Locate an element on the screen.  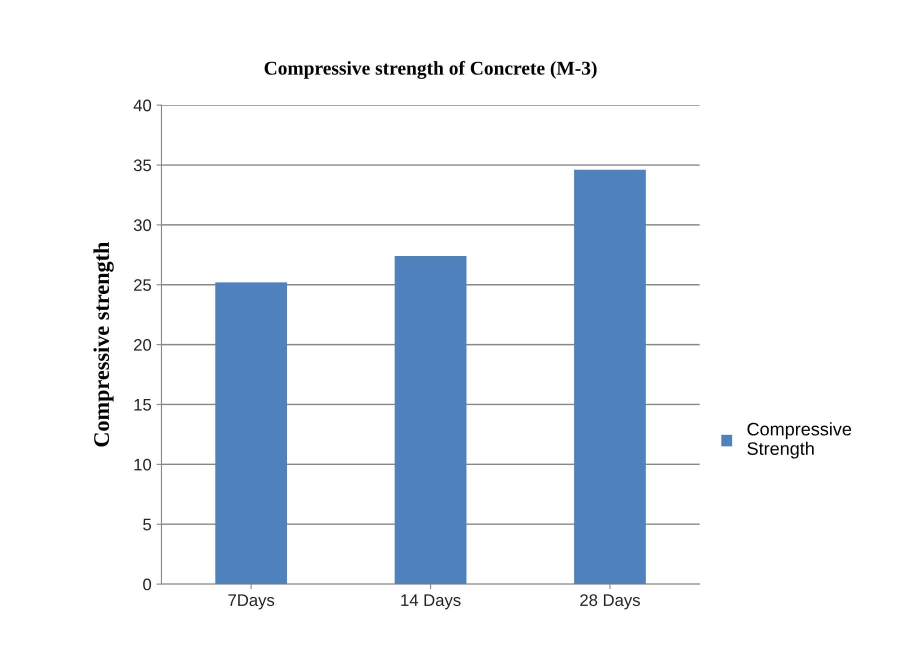
y-axis-title: Compressive strength is located at coordinates (103, 344).